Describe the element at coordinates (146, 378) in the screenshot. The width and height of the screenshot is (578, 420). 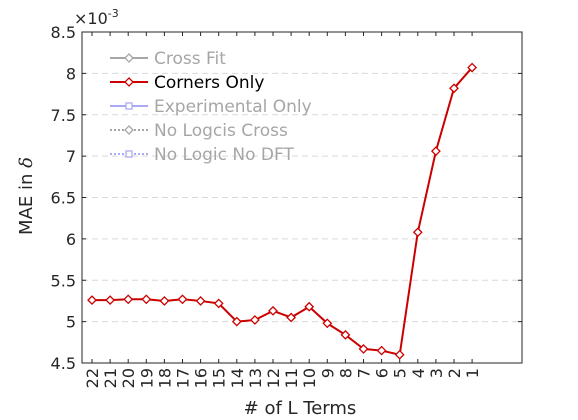
I see `x-tick-label: 19` at that location.